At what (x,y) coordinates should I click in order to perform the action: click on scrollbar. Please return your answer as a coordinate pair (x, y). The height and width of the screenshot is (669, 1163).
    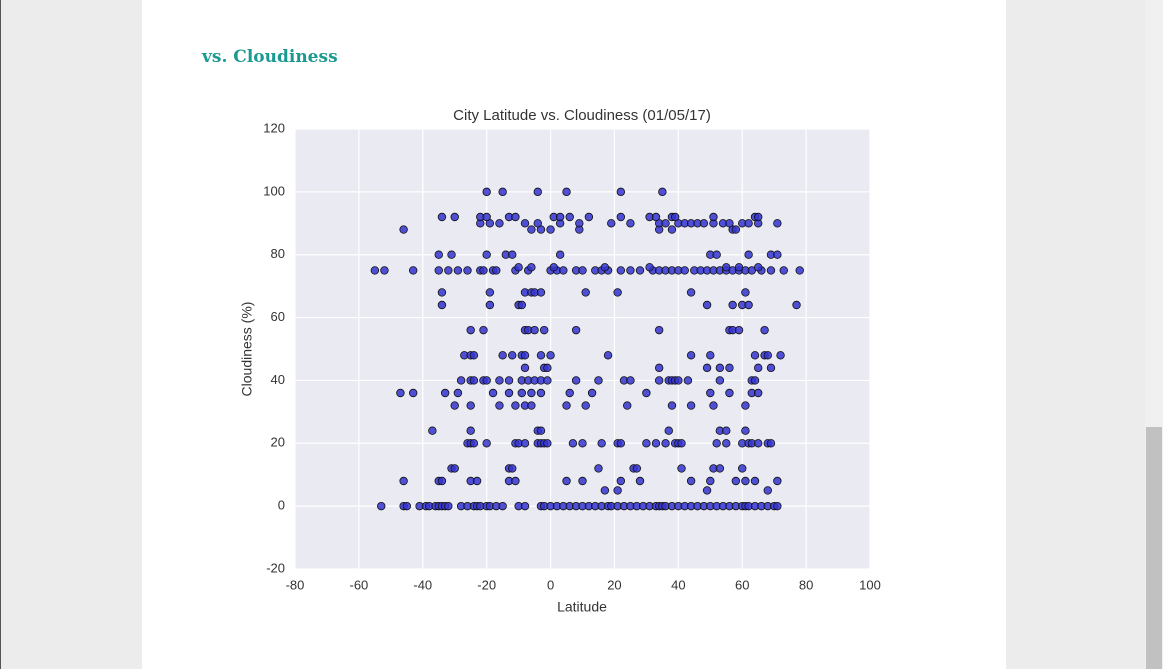
    Looking at the image, I should click on (1154, 334).